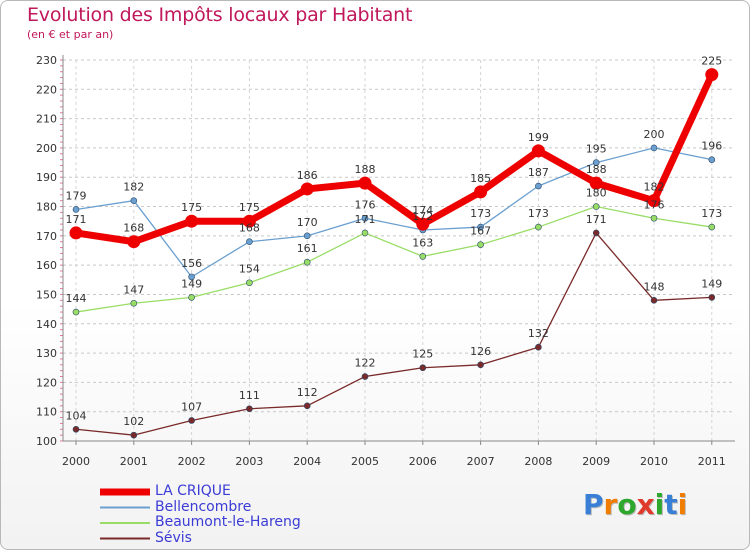 This screenshot has height=550, width=750. Describe the element at coordinates (307, 175) in the screenshot. I see `data-label: 186` at that location.